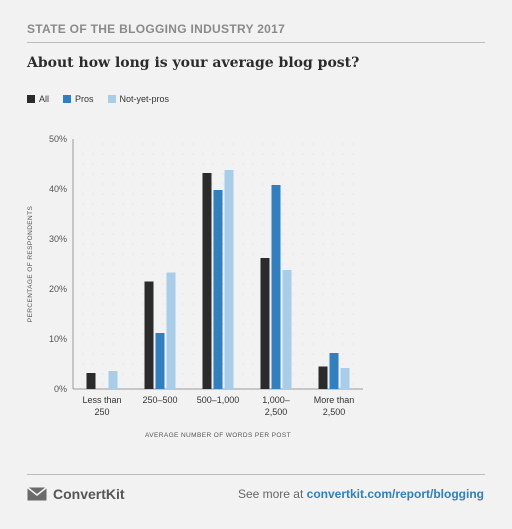 Image resolution: width=512 pixels, height=529 pixels. Describe the element at coordinates (58, 239) in the screenshot. I see `y-tick-label: 30%` at that location.